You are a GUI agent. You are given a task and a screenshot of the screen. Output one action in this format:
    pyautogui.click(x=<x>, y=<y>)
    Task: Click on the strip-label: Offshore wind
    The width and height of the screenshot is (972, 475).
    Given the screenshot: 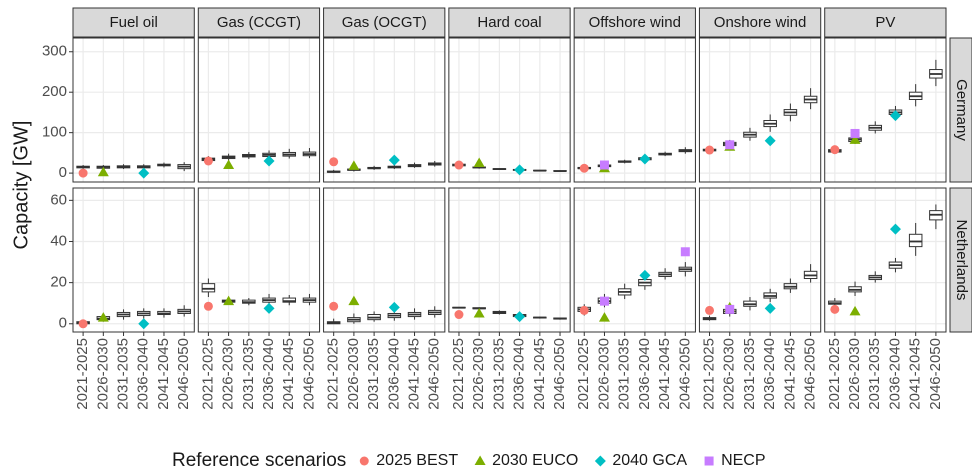 What is the action you would take?
    pyautogui.click(x=635, y=22)
    